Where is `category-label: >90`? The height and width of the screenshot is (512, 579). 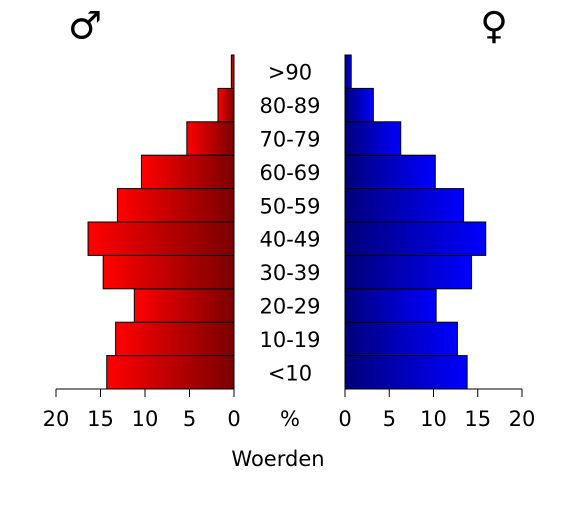
category-label: >90 is located at coordinates (290, 73).